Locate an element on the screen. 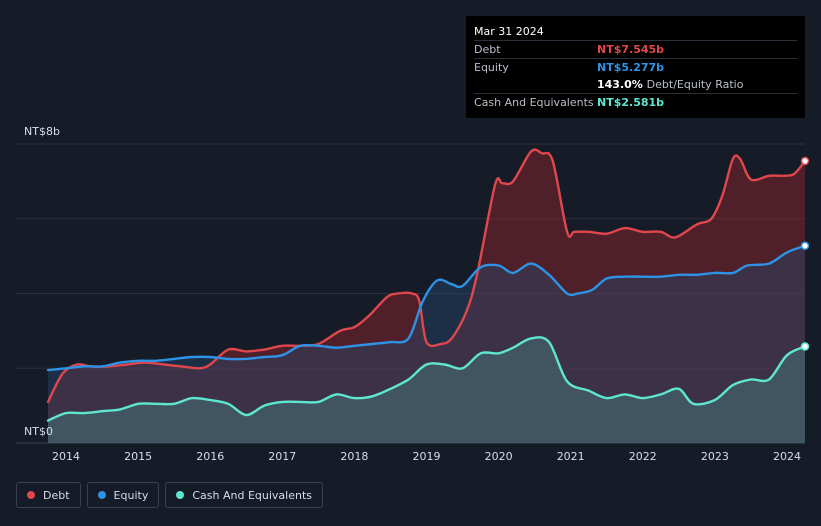  y-tick-label-bottom: NT$0 is located at coordinates (38, 431).